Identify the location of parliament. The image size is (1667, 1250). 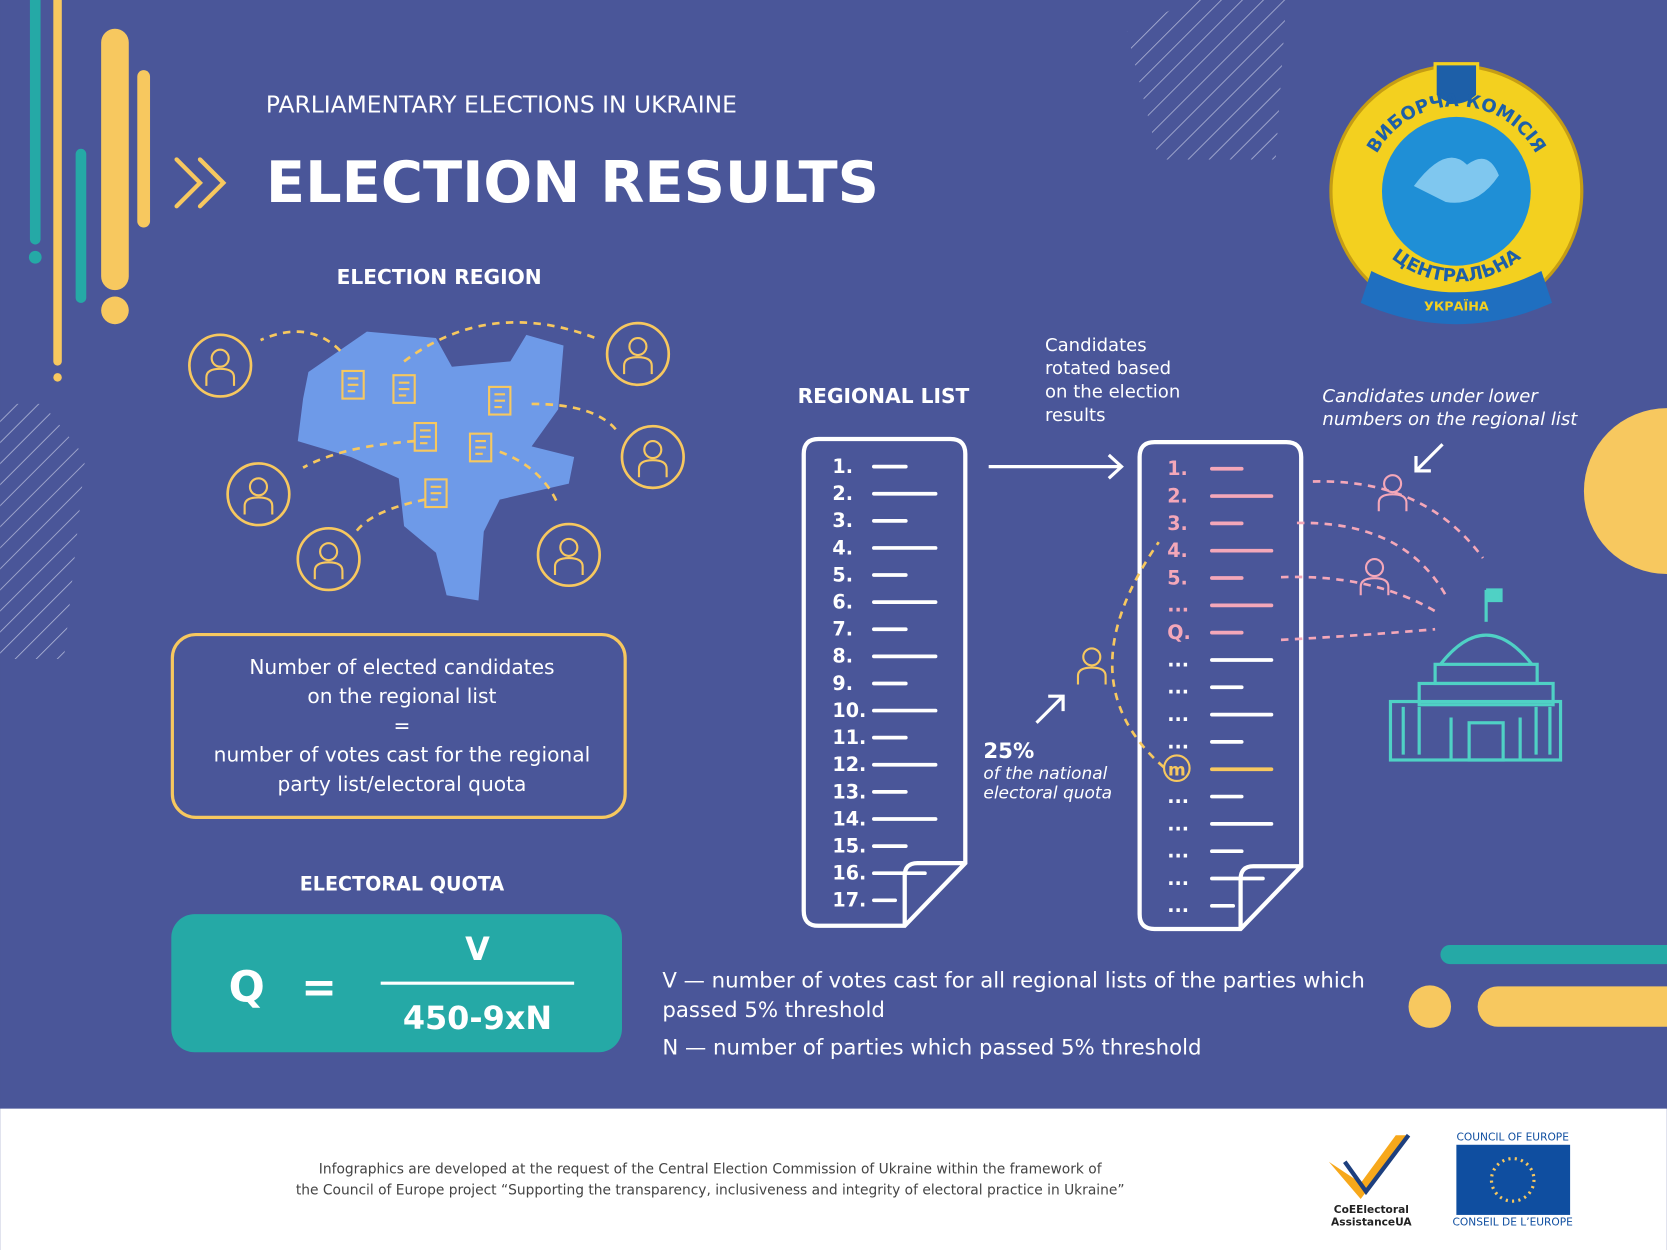
(1475, 675).